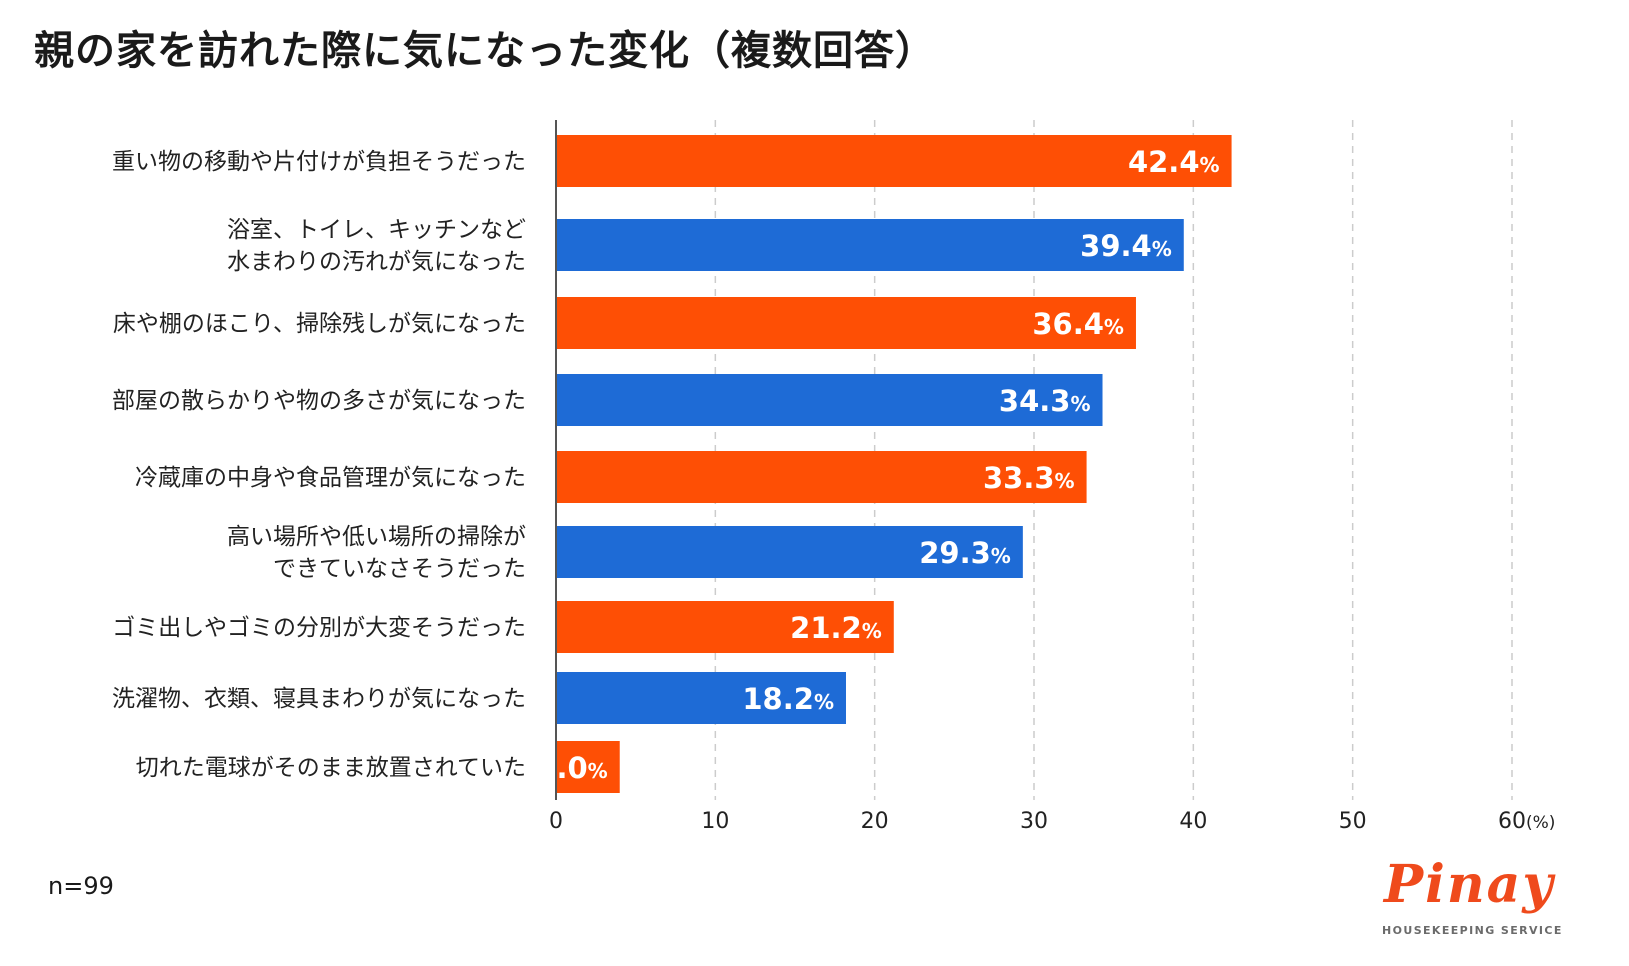 The height and width of the screenshot is (966, 1629). Describe the element at coordinates (319, 162) in the screenshot. I see `category-label: 重い物の移動や片付けが負担そうだった` at that location.